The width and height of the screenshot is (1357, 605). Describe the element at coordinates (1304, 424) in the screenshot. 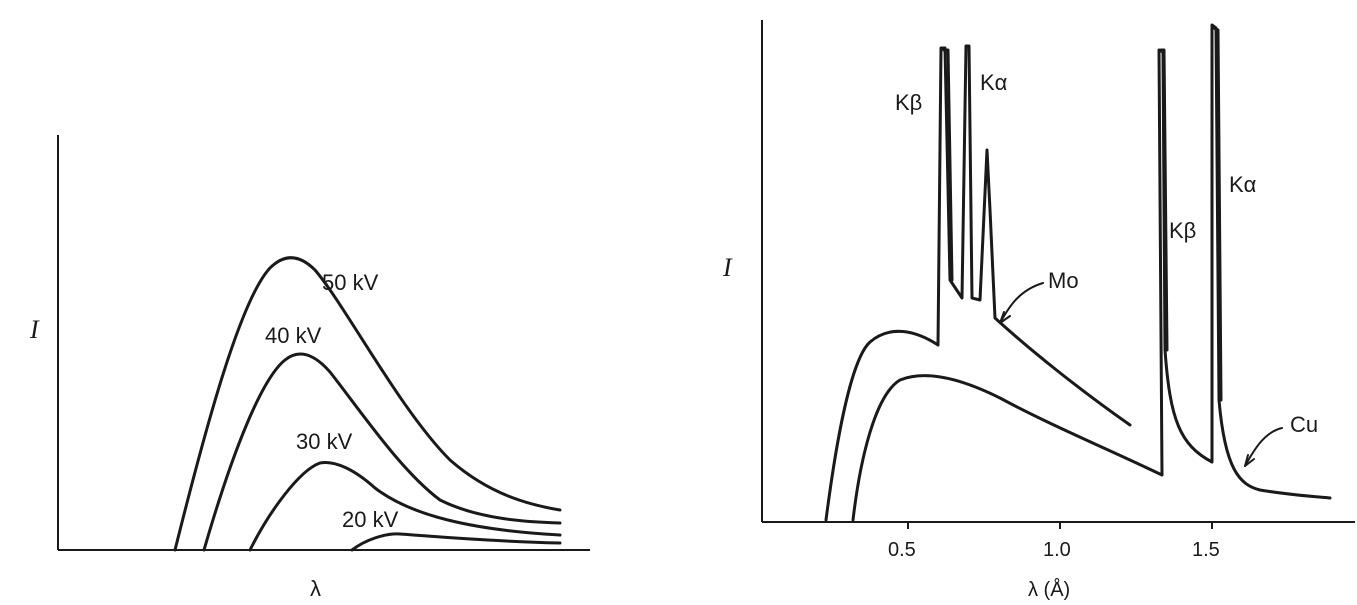

I see `label-cu: Cu` at that location.